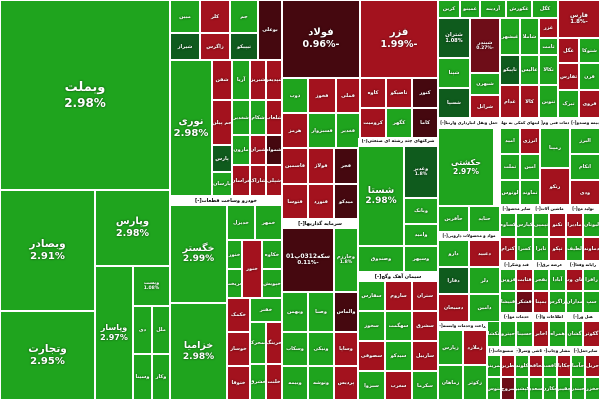  What do you see at coordinates (398, 385) in the screenshot?
I see `stock-tile: سغرب` at bounding box center [398, 385].